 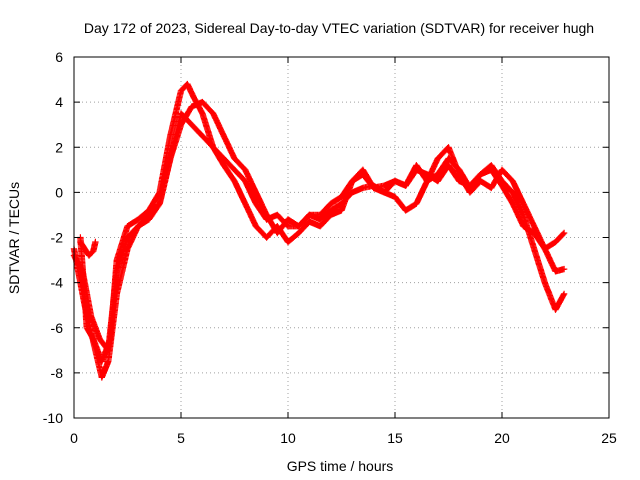 What do you see at coordinates (53, 418) in the screenshot?
I see `y-tick-label: -10` at bounding box center [53, 418].